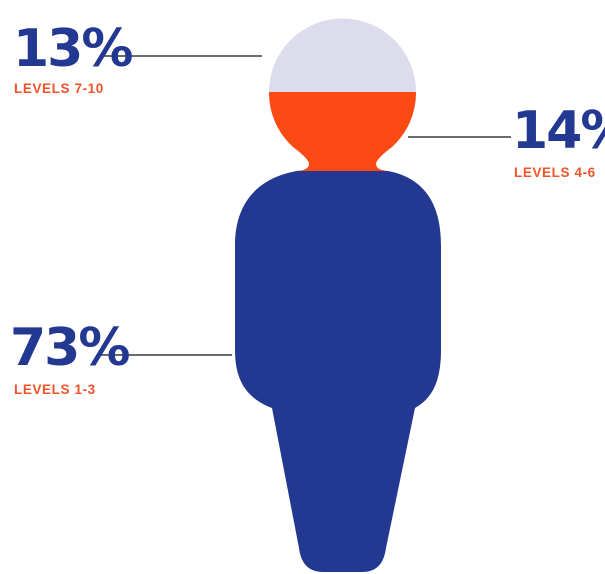 The height and width of the screenshot is (574, 605). What do you see at coordinates (558, 131) in the screenshot?
I see `data-label-levels-4-6-value: 14%` at bounding box center [558, 131].